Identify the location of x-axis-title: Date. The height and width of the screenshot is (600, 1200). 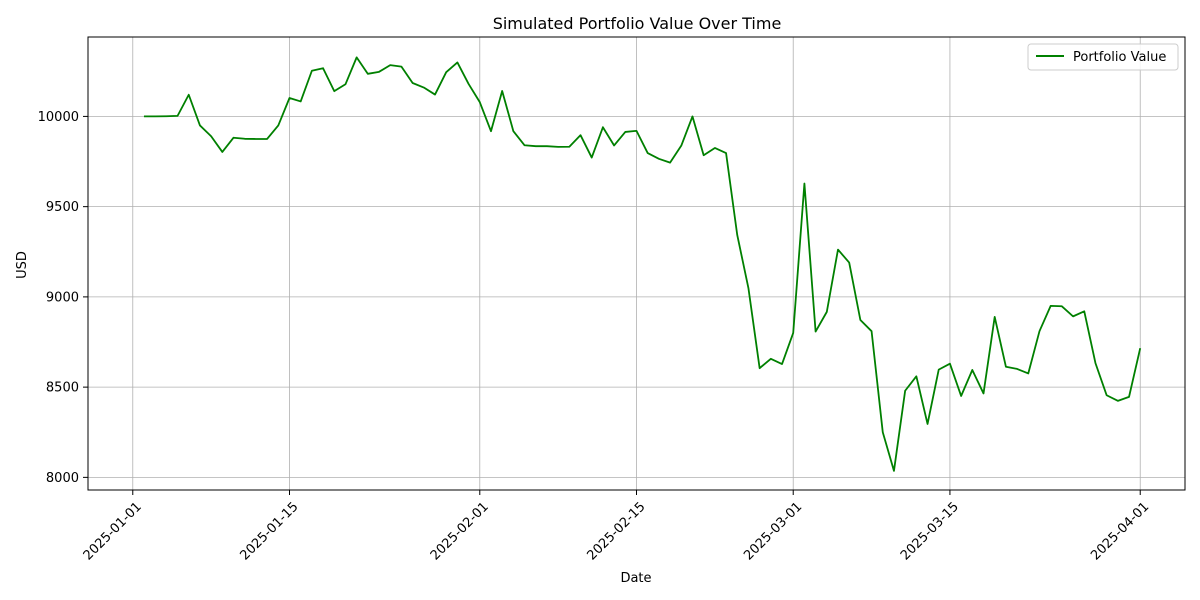
(635, 578).